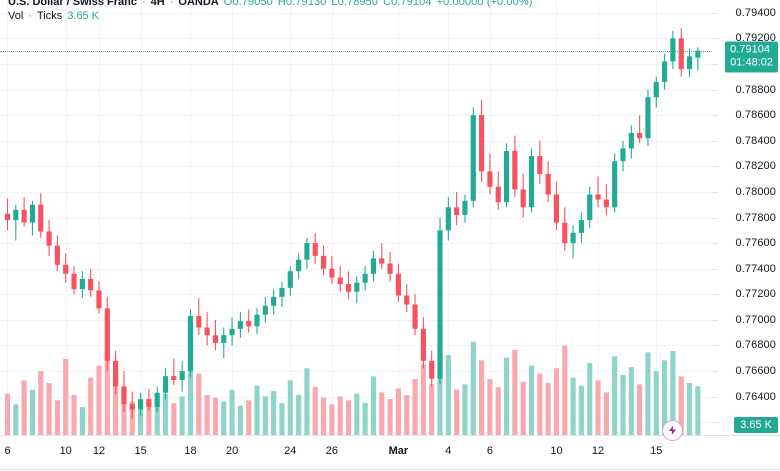  I want to click on legend-volume-value: 3.65 K, so click(83, 16).